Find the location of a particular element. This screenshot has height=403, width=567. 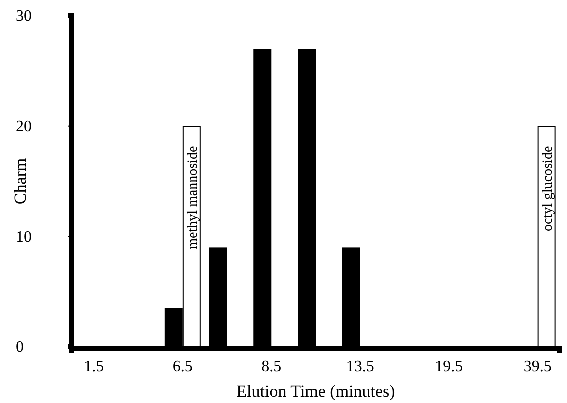

y-tick-label: 0 is located at coordinates (20, 347).